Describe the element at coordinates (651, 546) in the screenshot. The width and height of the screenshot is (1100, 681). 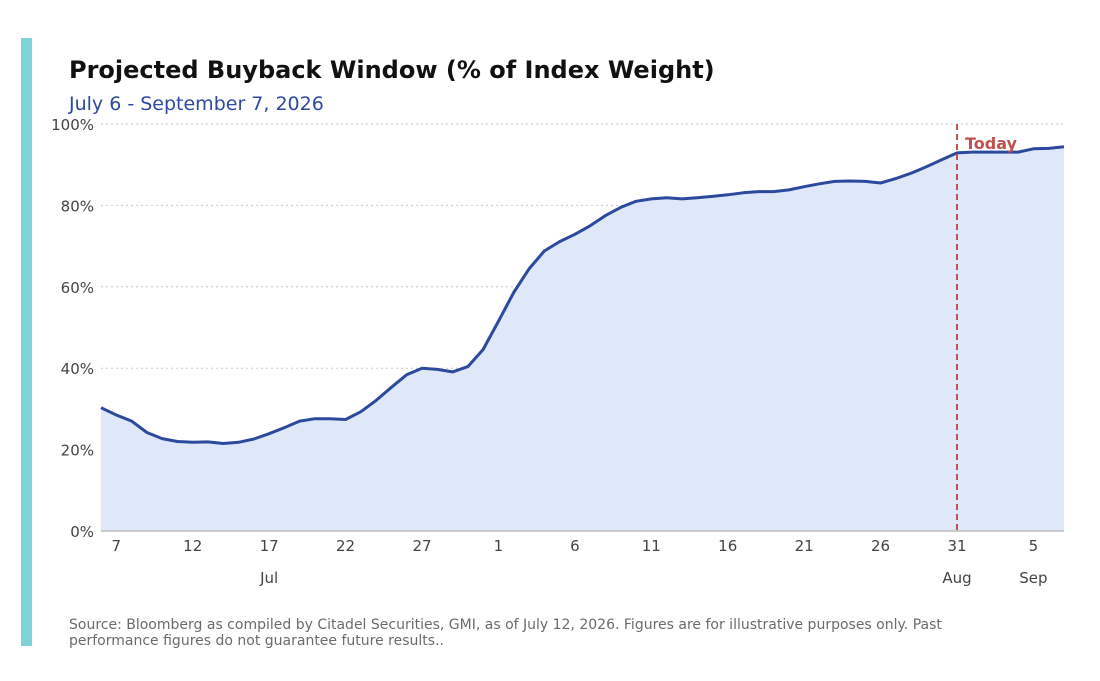
I see `x-tick-label-2026-08-11: 11` at that location.